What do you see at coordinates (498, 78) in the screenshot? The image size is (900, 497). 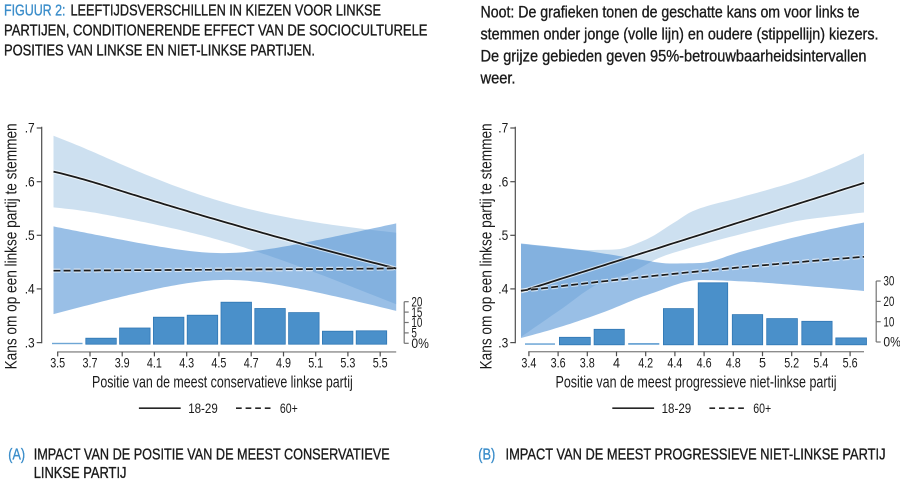 I see `svg-text: weer.` at bounding box center [498, 78].